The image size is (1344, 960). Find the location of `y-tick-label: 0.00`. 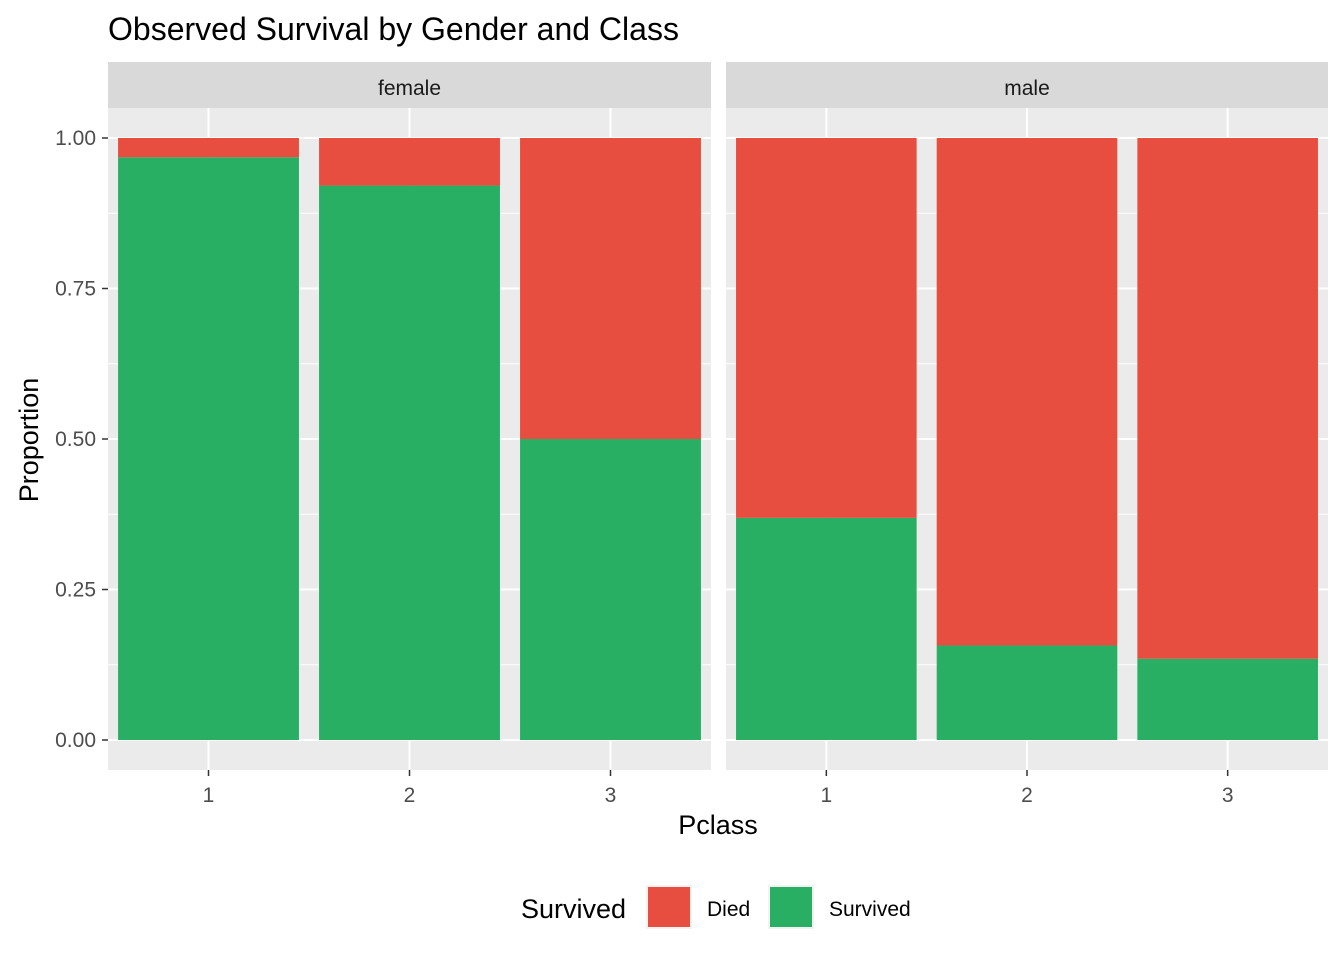

y-tick-label: 0.00 is located at coordinates (75, 740).